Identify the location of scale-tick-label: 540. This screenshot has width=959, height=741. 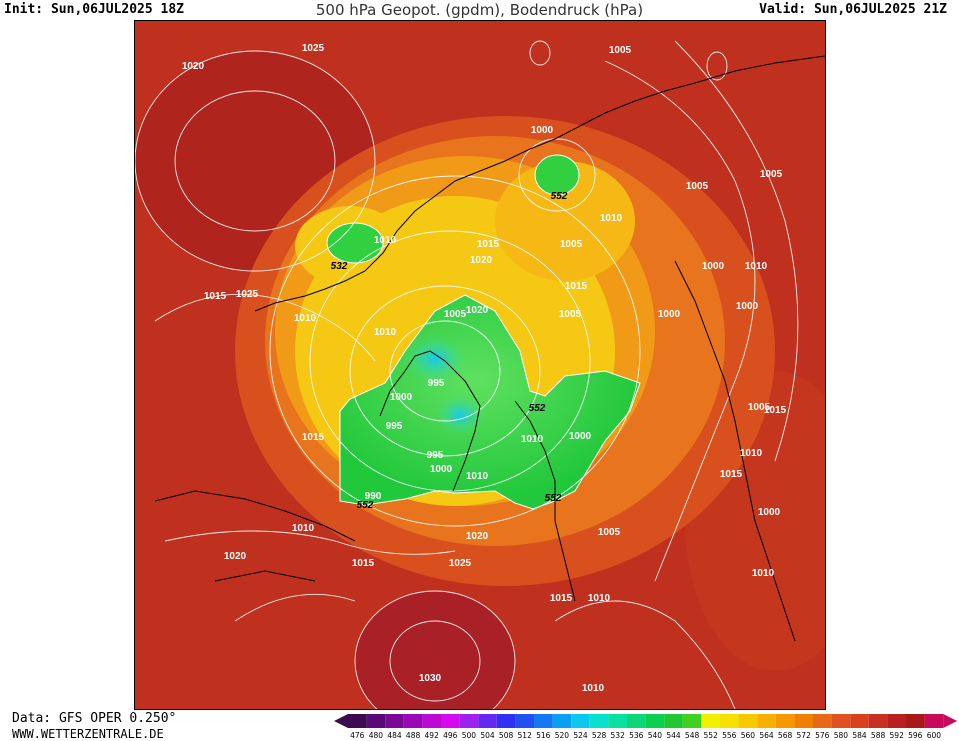
(655, 735).